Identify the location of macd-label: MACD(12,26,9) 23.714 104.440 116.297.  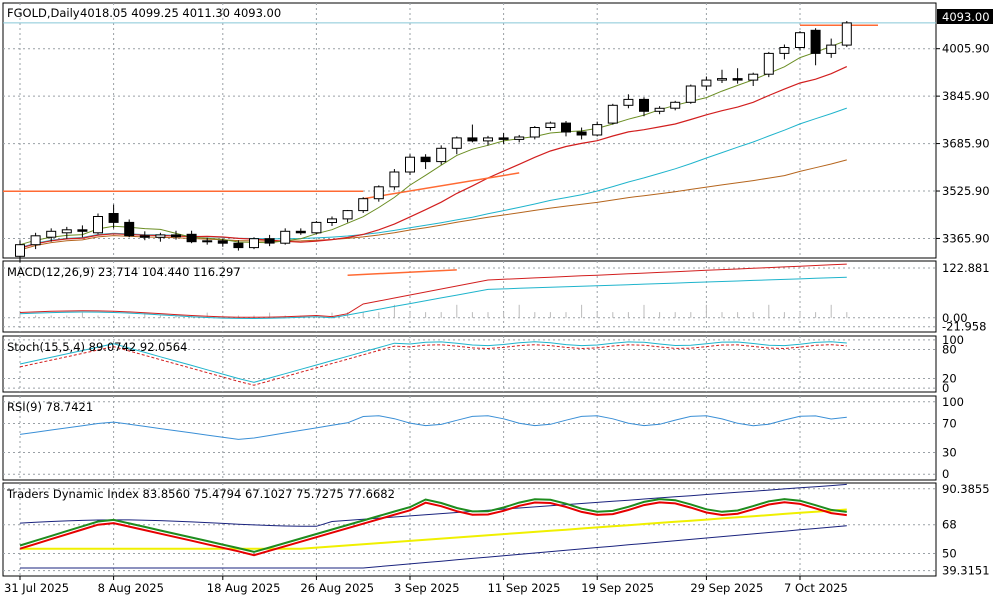
(124, 272).